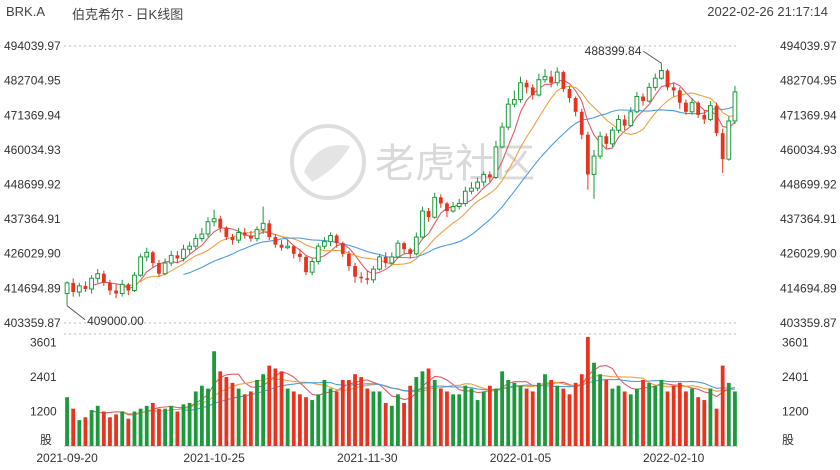 Image resolution: width=840 pixels, height=470 pixels. What do you see at coordinates (767, 11) in the screenshot?
I see `timestamp: 2022-02-26 21:17:14` at bounding box center [767, 11].